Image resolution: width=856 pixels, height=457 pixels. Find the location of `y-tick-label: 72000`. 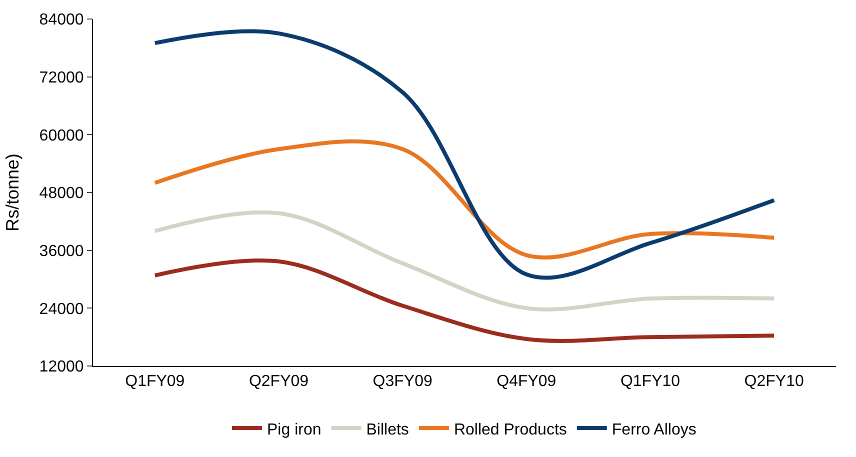

y-tick-label: 72000 is located at coordinates (61, 77).